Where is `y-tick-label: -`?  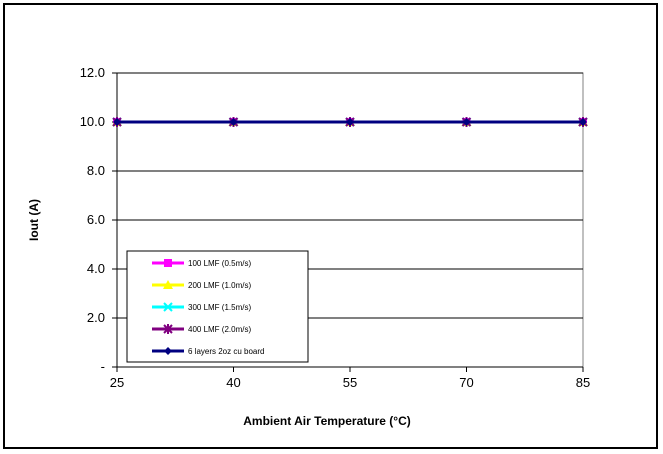
y-tick-label: - is located at coordinates (103, 366).